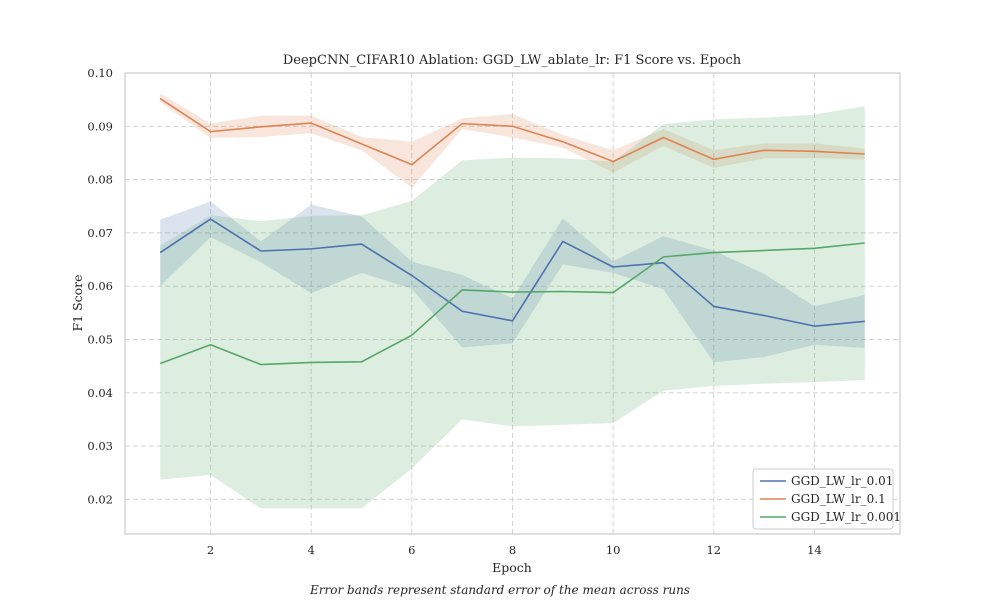 The image size is (1000, 600). I want to click on x-tick-label: 8, so click(512, 550).